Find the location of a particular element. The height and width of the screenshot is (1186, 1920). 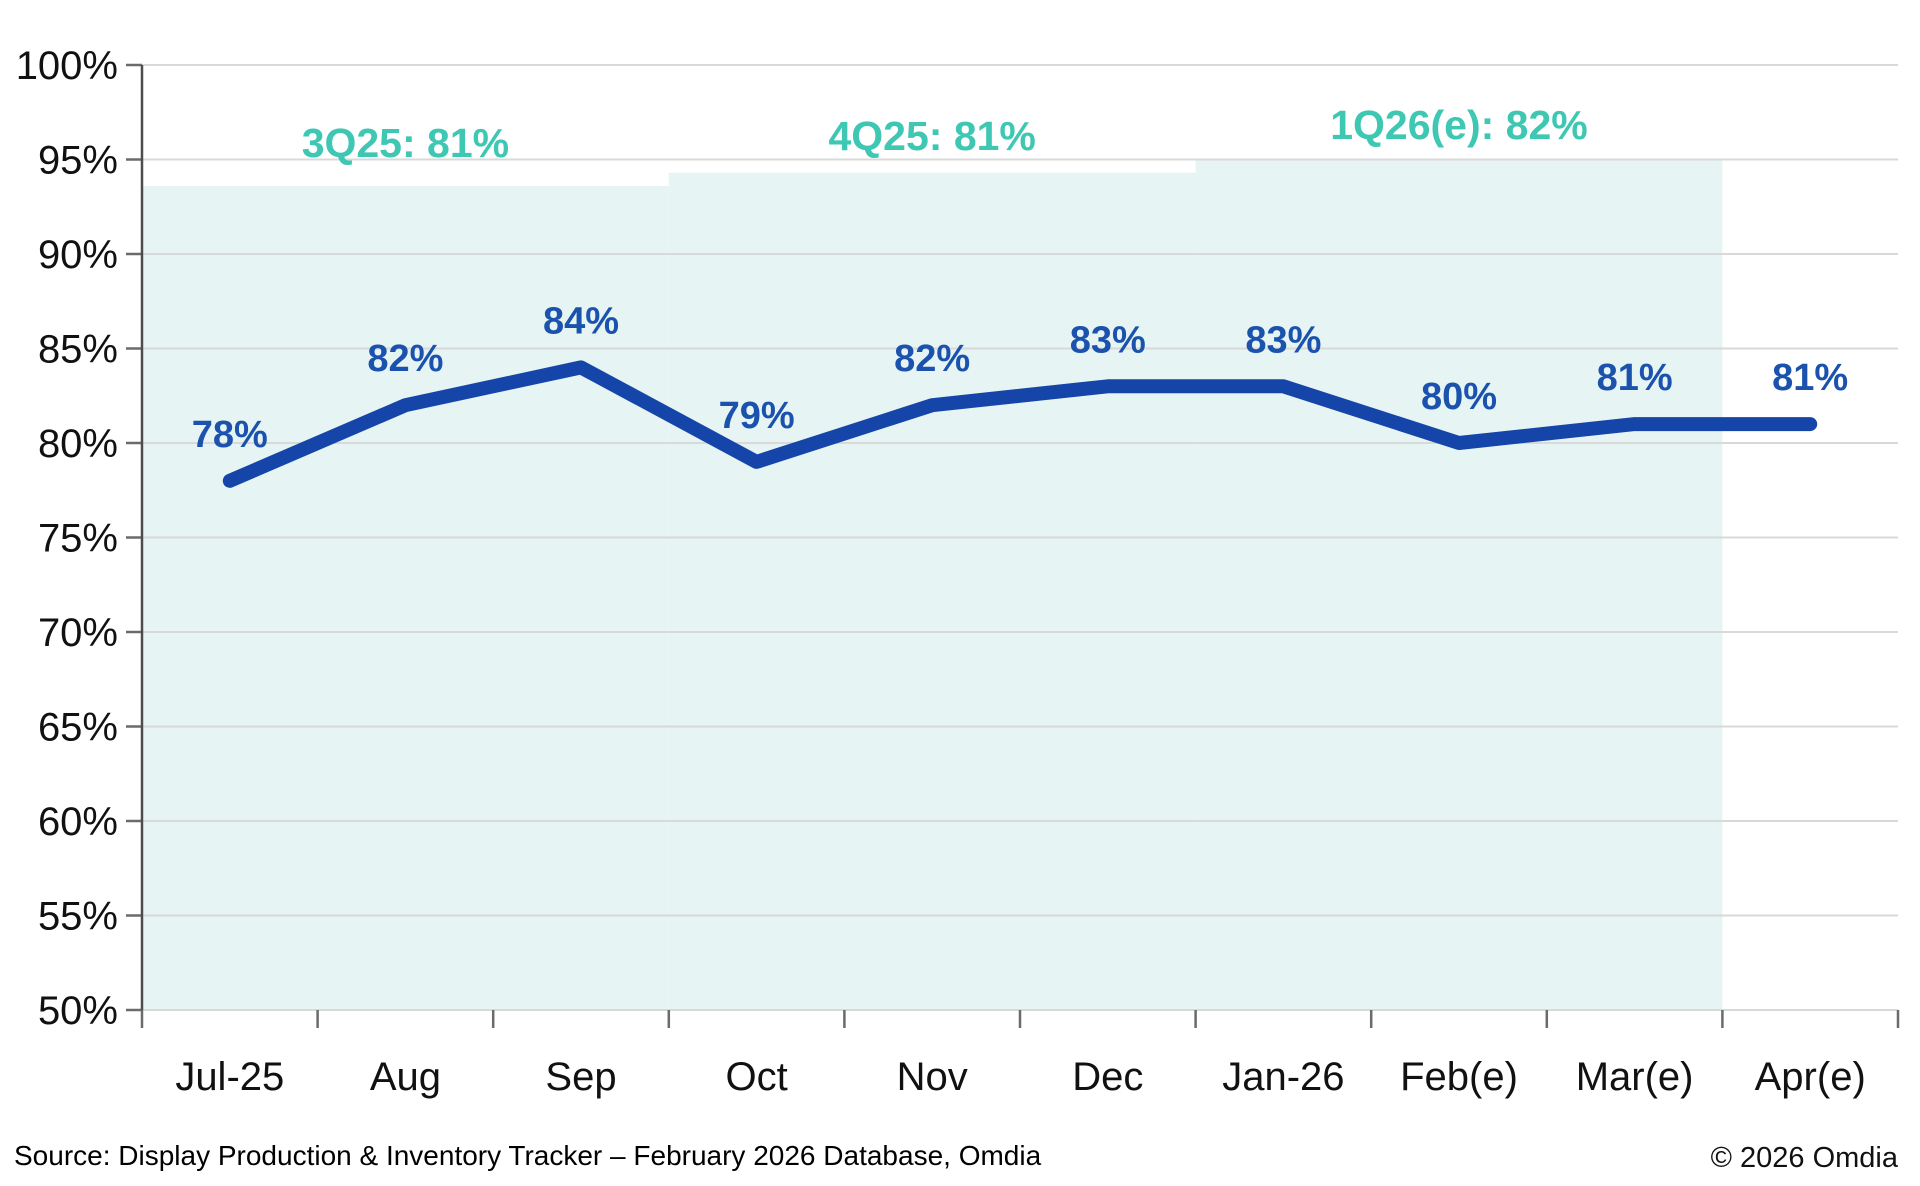

y-tick-label: 75% is located at coordinates (78, 539).